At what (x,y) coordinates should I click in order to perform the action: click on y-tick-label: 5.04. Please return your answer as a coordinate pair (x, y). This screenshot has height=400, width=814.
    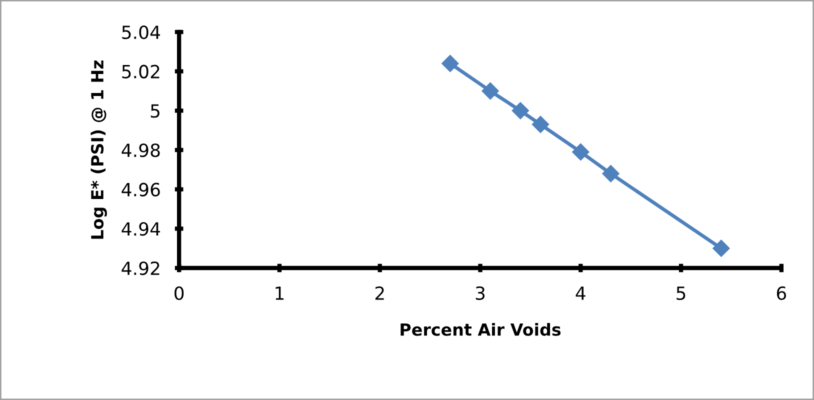
    Looking at the image, I should click on (141, 32).